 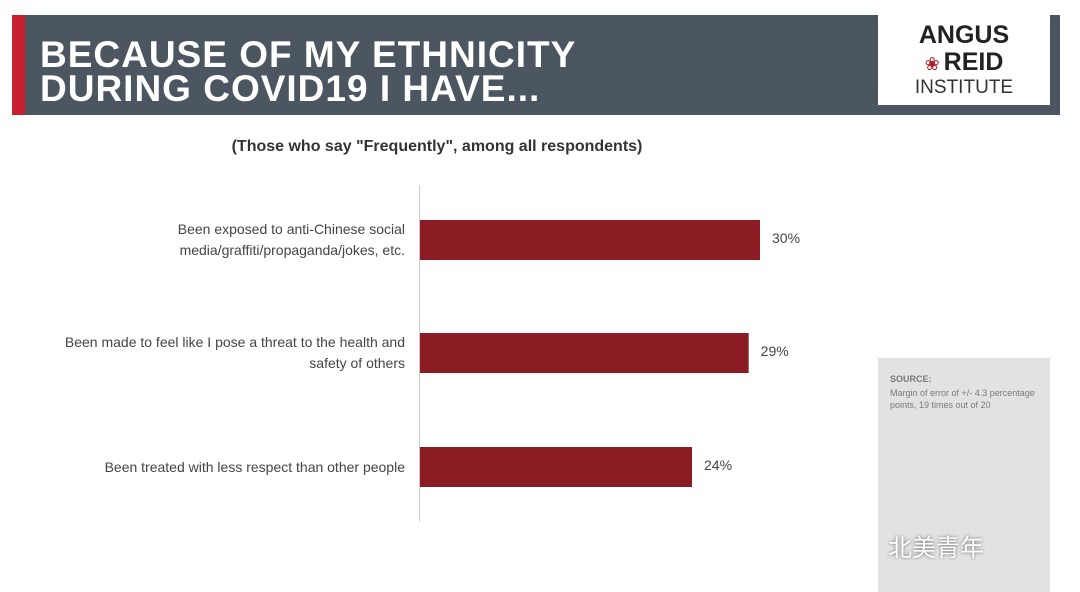 I want to click on logo-text: REID, so click(x=973, y=62).